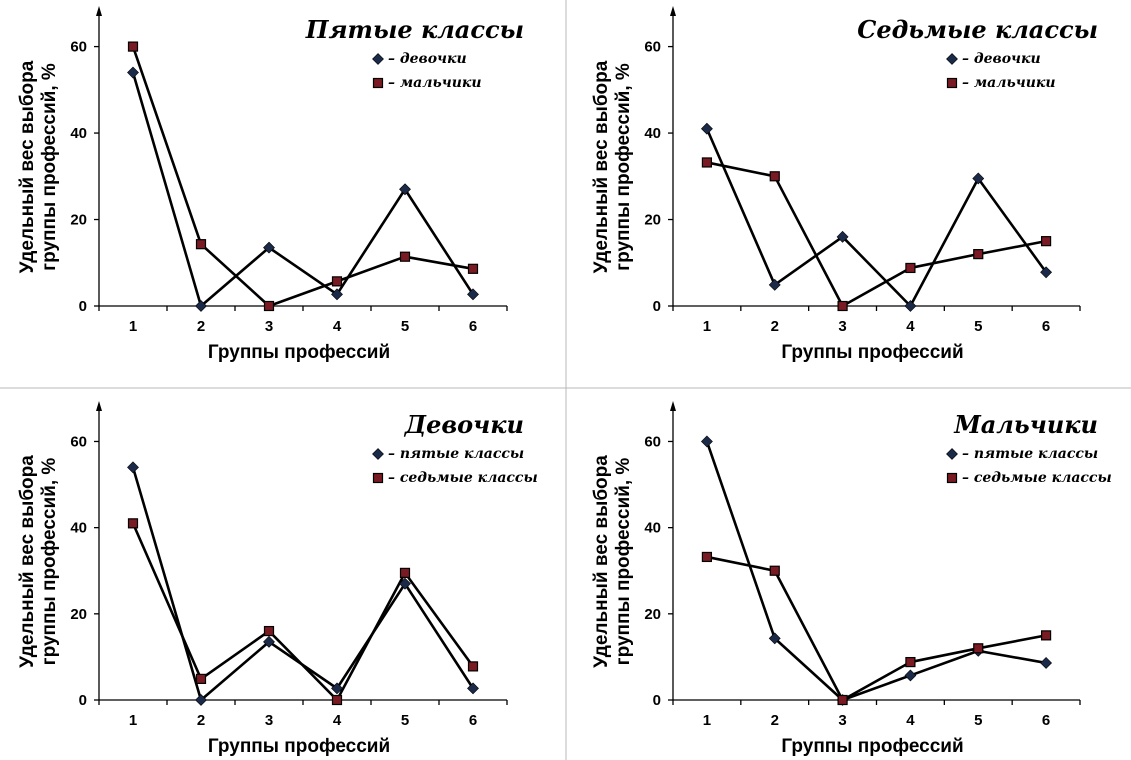  Describe the element at coordinates (1025, 424) in the screenshot. I see `chart-title: Мальчики` at that location.